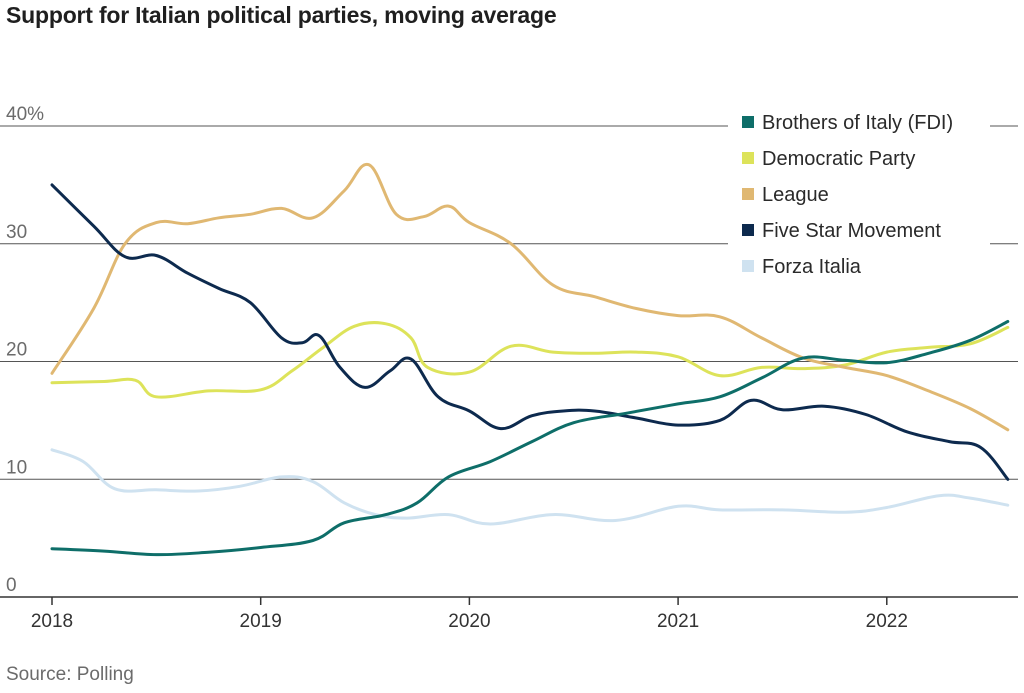 The image size is (1024, 693). Describe the element at coordinates (16, 467) in the screenshot. I see `y-tick-label: 10` at that location.